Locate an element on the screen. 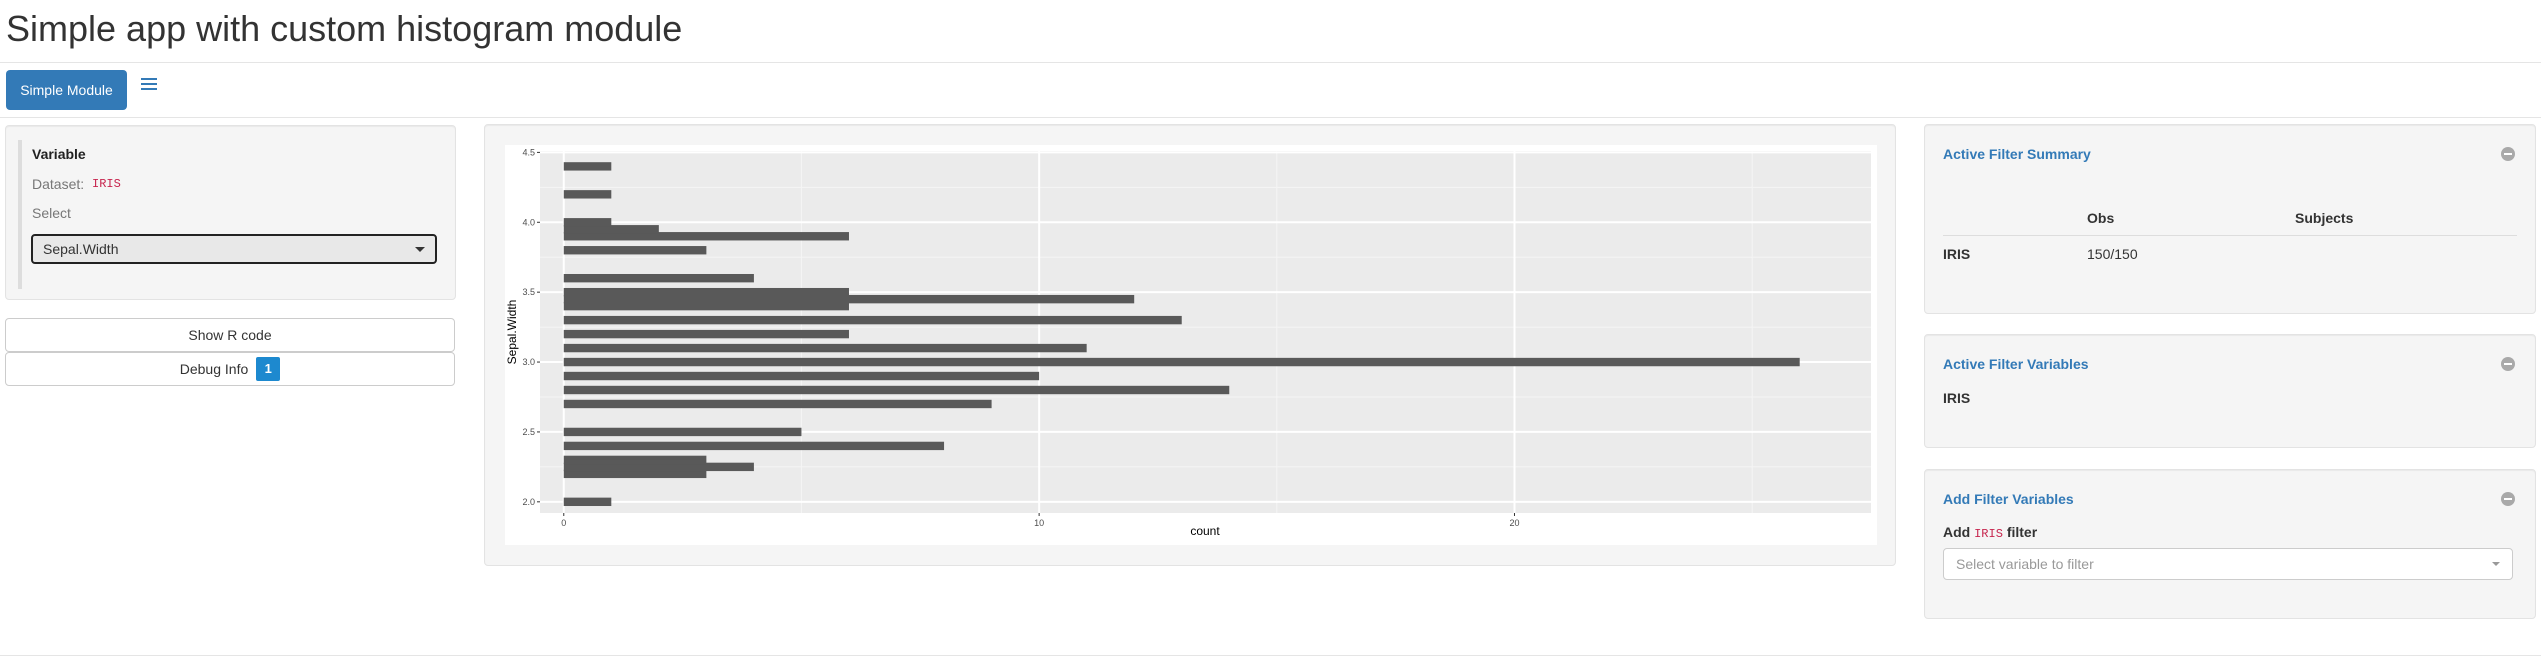  y-tick-label: 3.5 is located at coordinates (528, 292).